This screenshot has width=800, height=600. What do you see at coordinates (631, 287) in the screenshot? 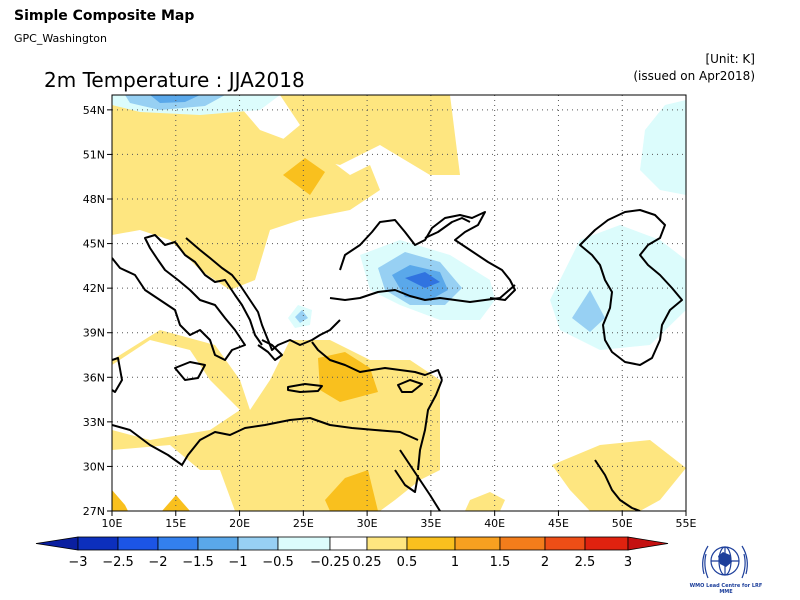
I see `caspian-coast` at bounding box center [631, 287].